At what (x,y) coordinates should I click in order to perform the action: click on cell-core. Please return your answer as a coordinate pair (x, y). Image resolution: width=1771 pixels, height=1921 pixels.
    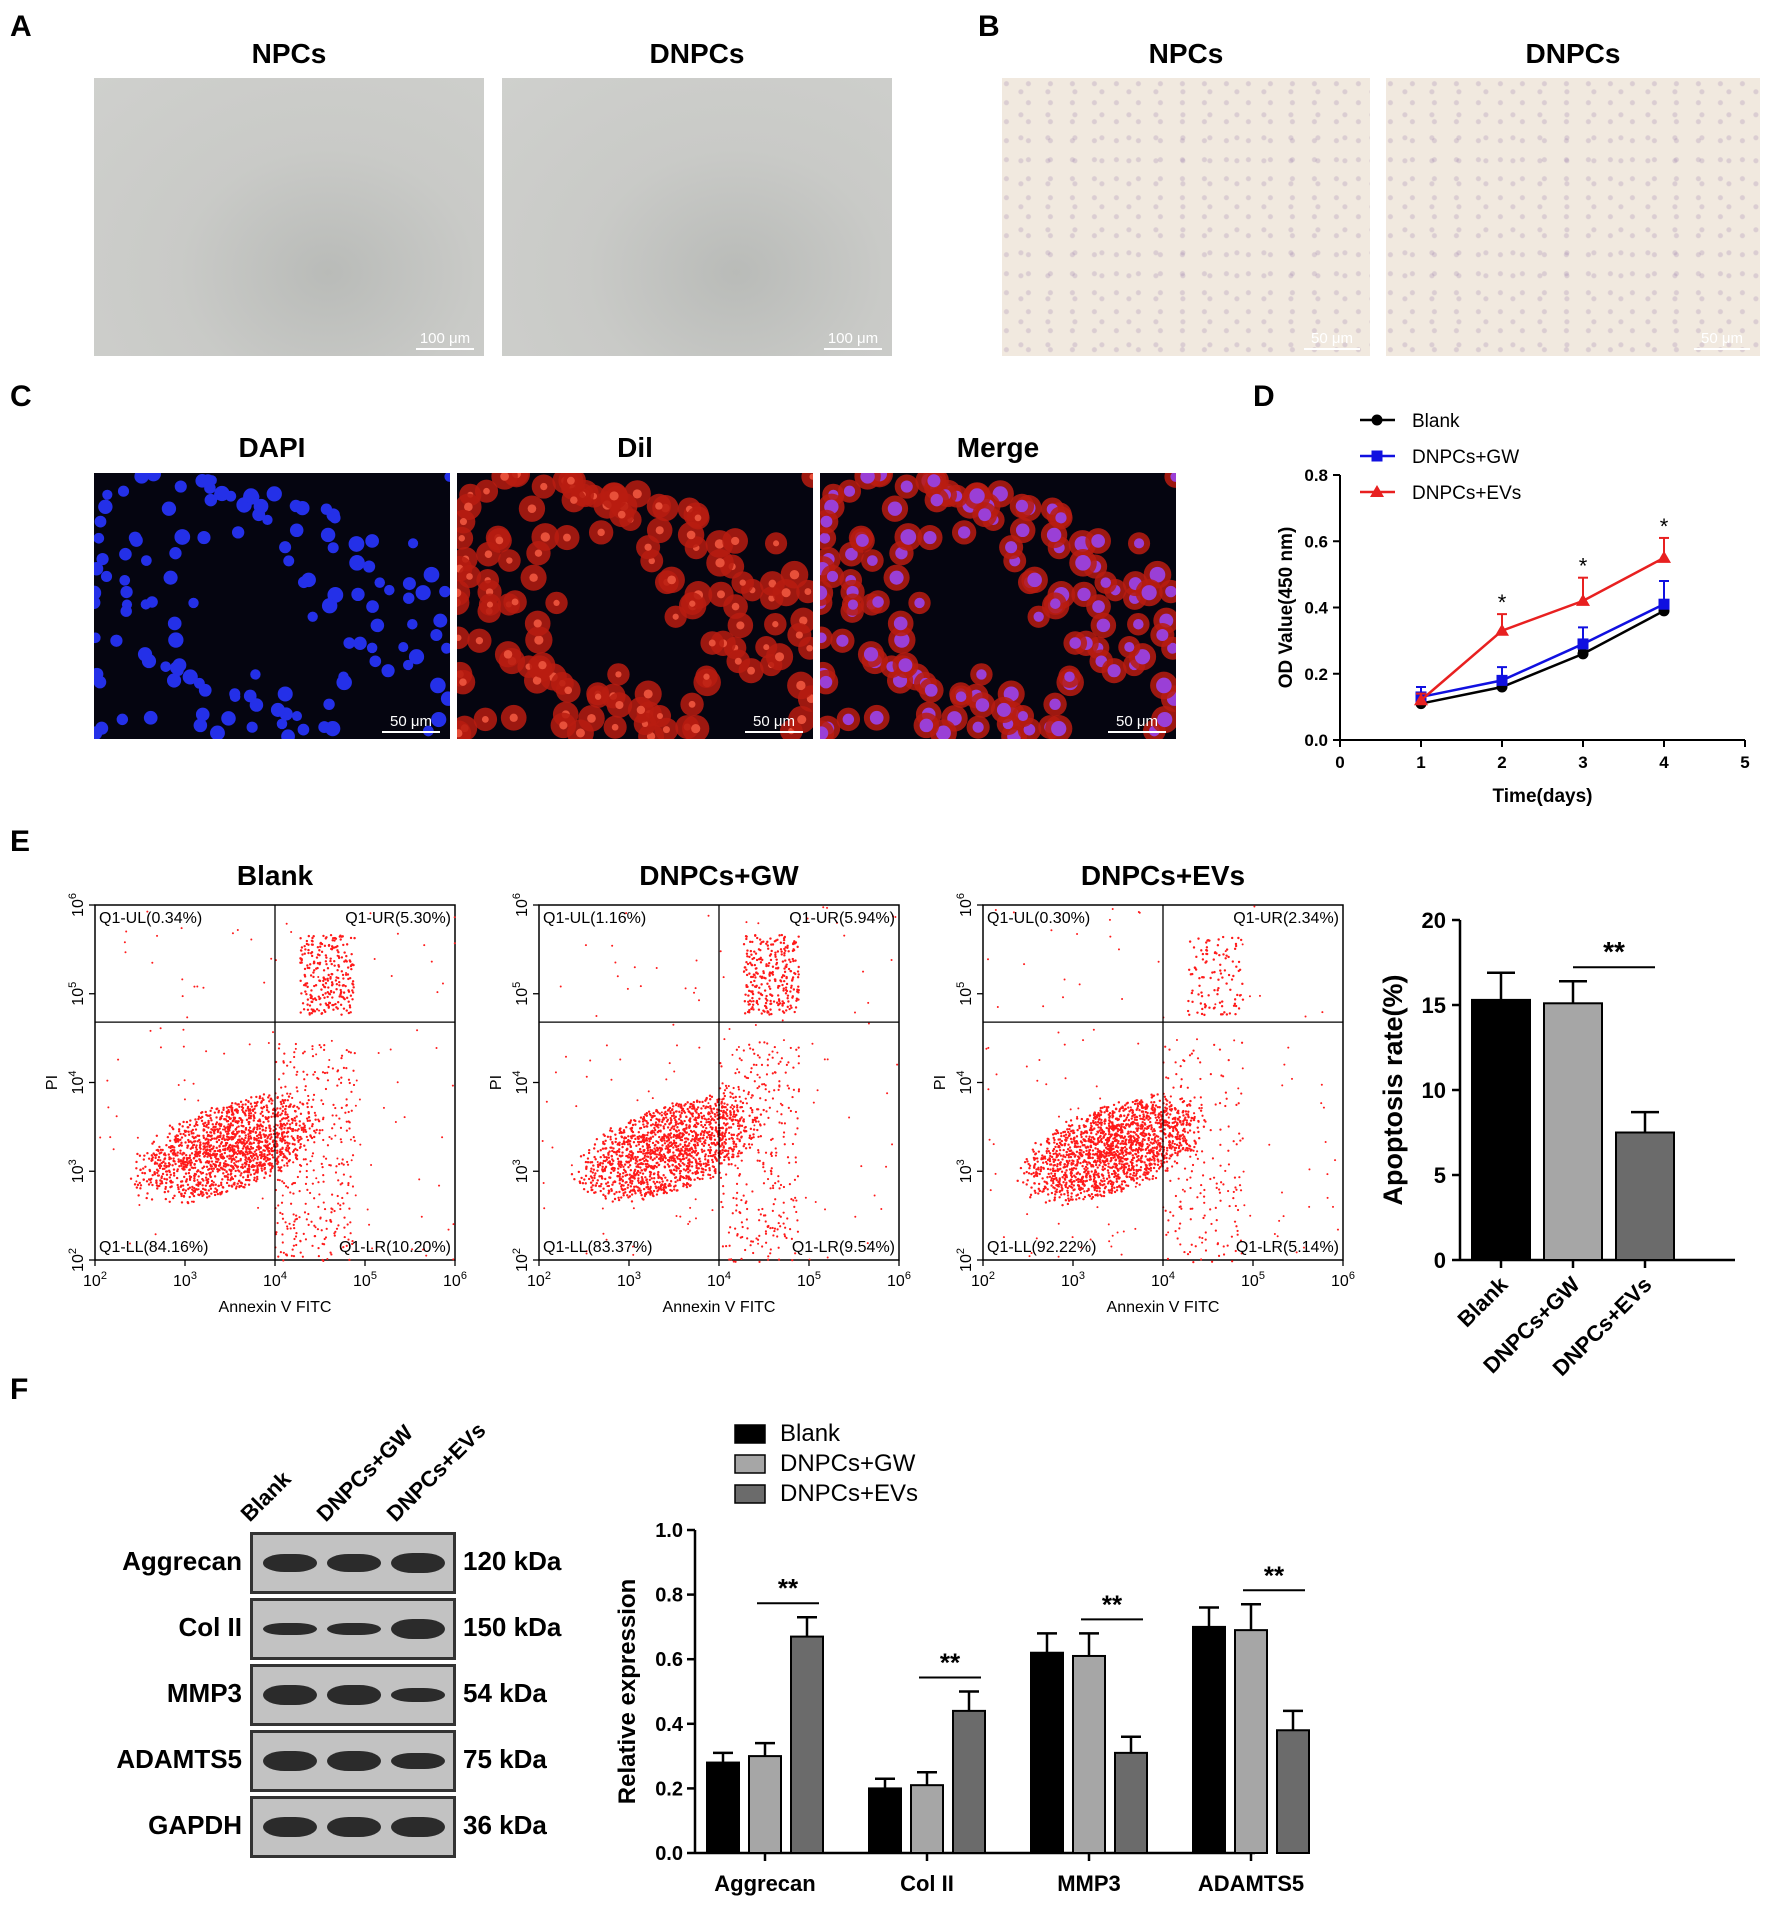
    Looking at the image, I should click on (490, 604).